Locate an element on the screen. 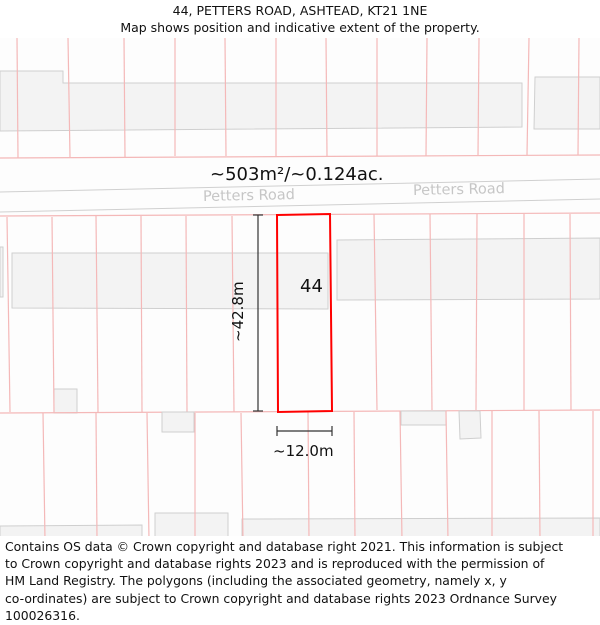 Image resolution: width=600 pixels, height=625 pixels. height-dimension-label: ~42.8m is located at coordinates (238, 311).